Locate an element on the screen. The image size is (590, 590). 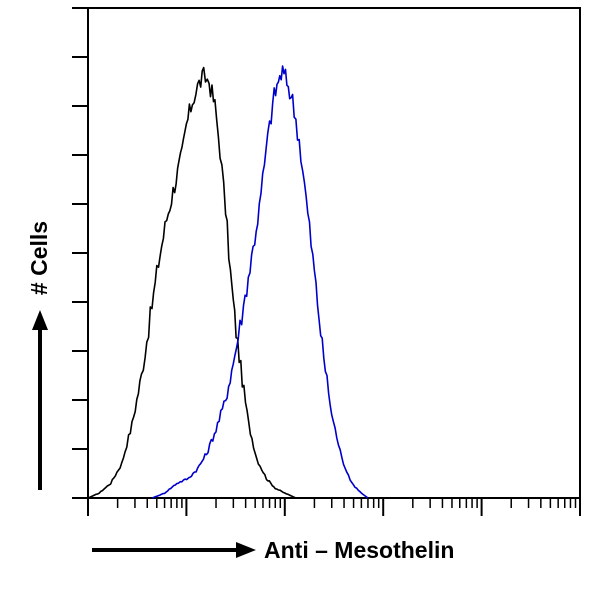
x-axis-arrowhead is located at coordinates (246, 550).